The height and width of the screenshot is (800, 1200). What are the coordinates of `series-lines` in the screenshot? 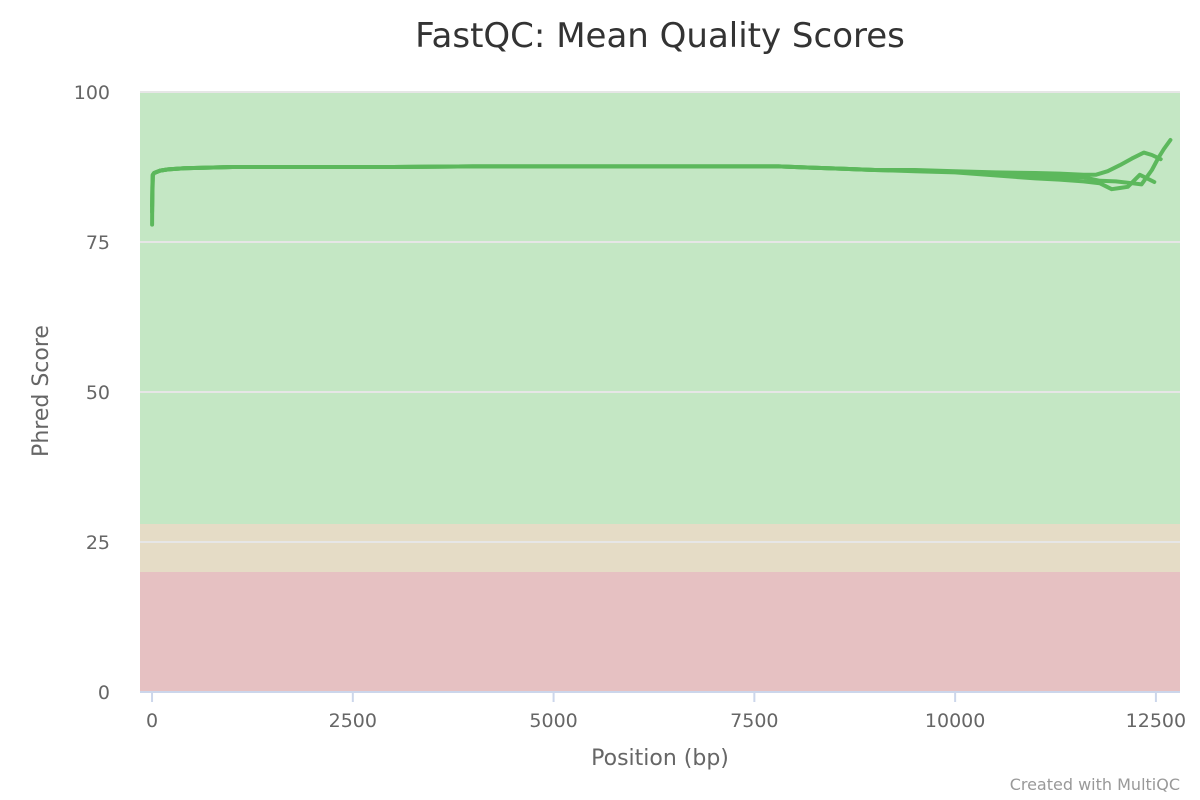 It's located at (661, 182).